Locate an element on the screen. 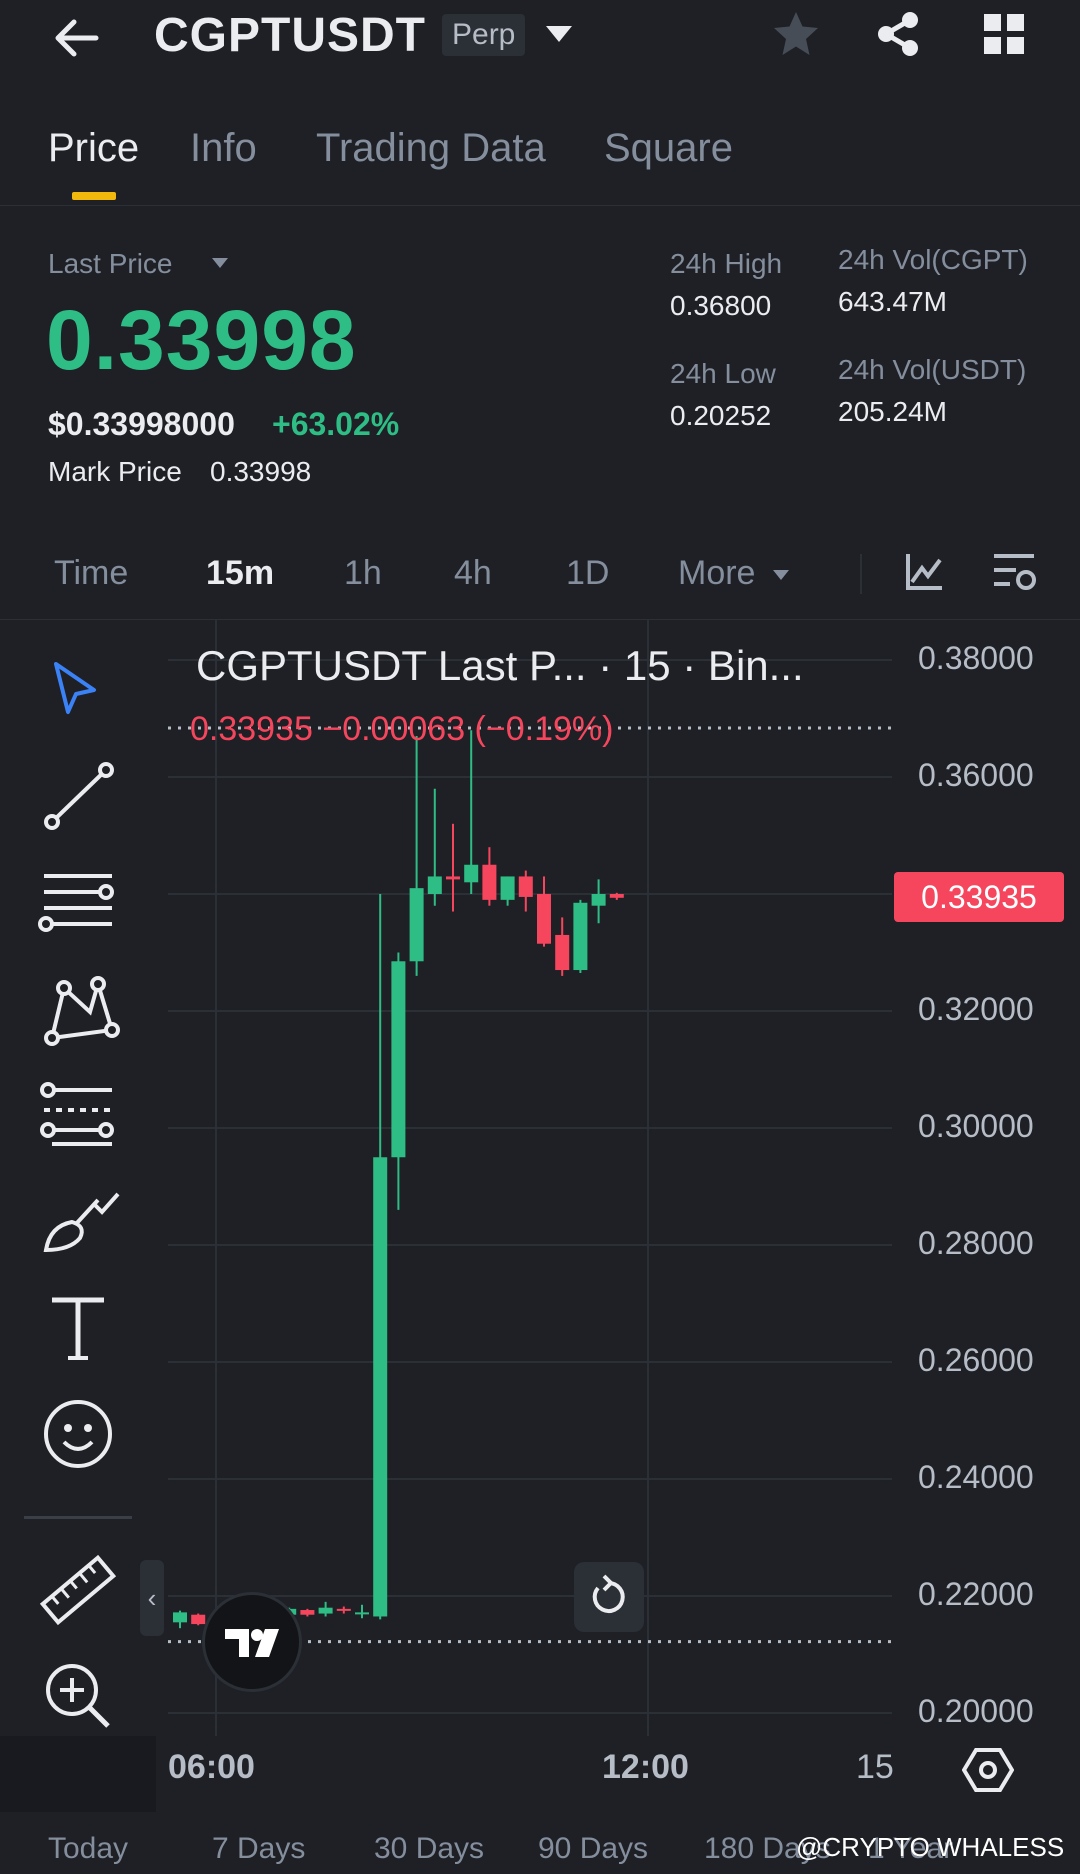 This screenshot has height=1874, width=1080. period-7-days: 7 Days is located at coordinates (259, 1848).